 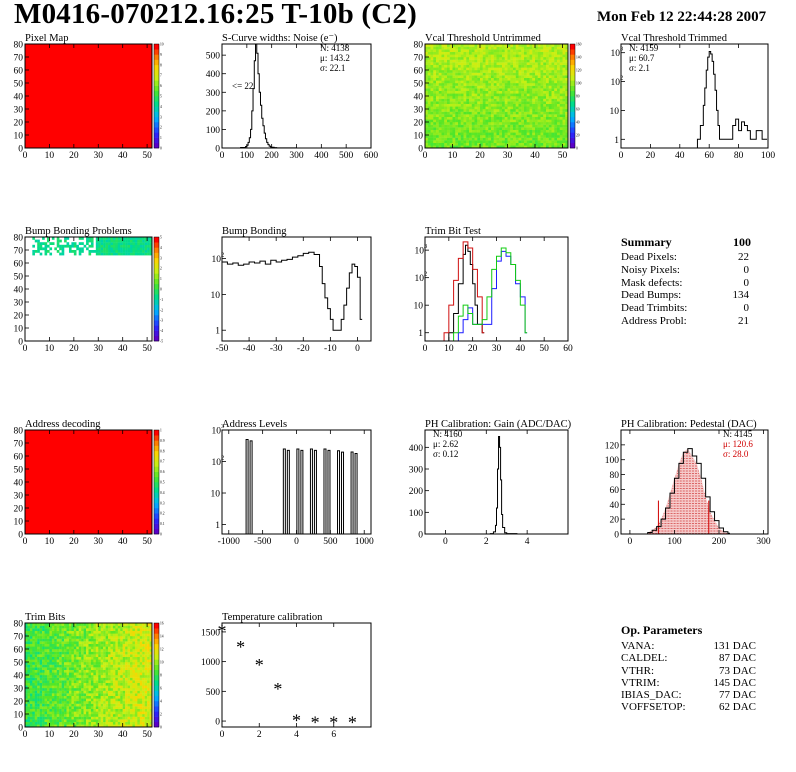 I want to click on y-tick-label: 50, so click(x=19, y=85).